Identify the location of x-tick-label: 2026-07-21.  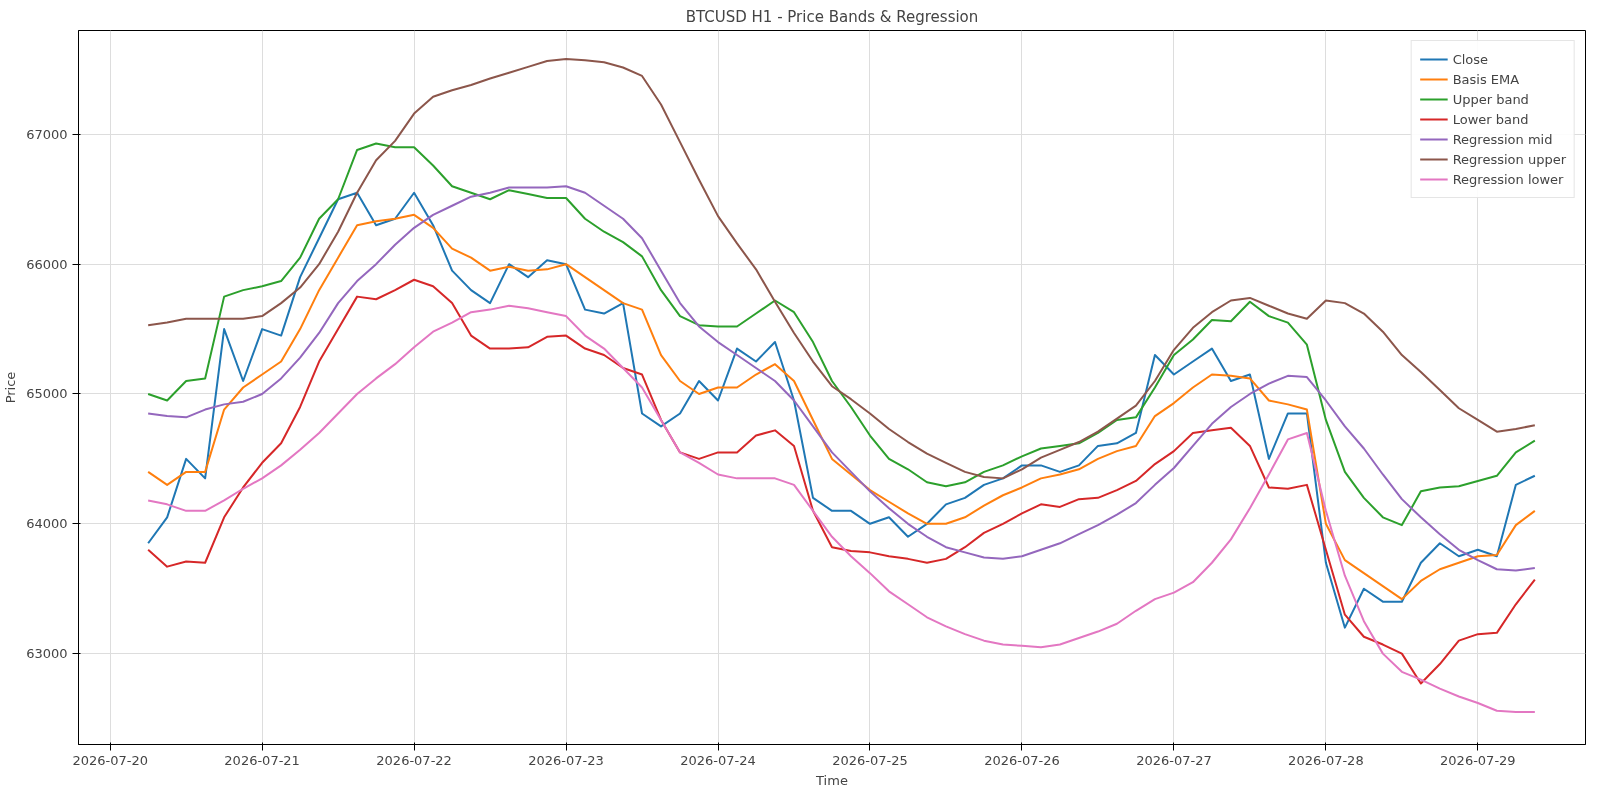
(262, 760).